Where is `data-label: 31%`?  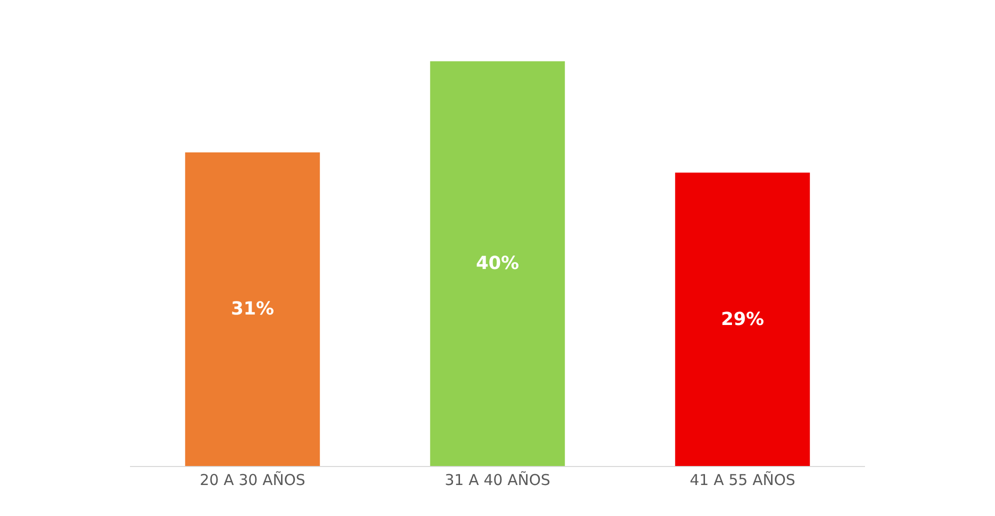
data-label: 31% is located at coordinates (252, 309).